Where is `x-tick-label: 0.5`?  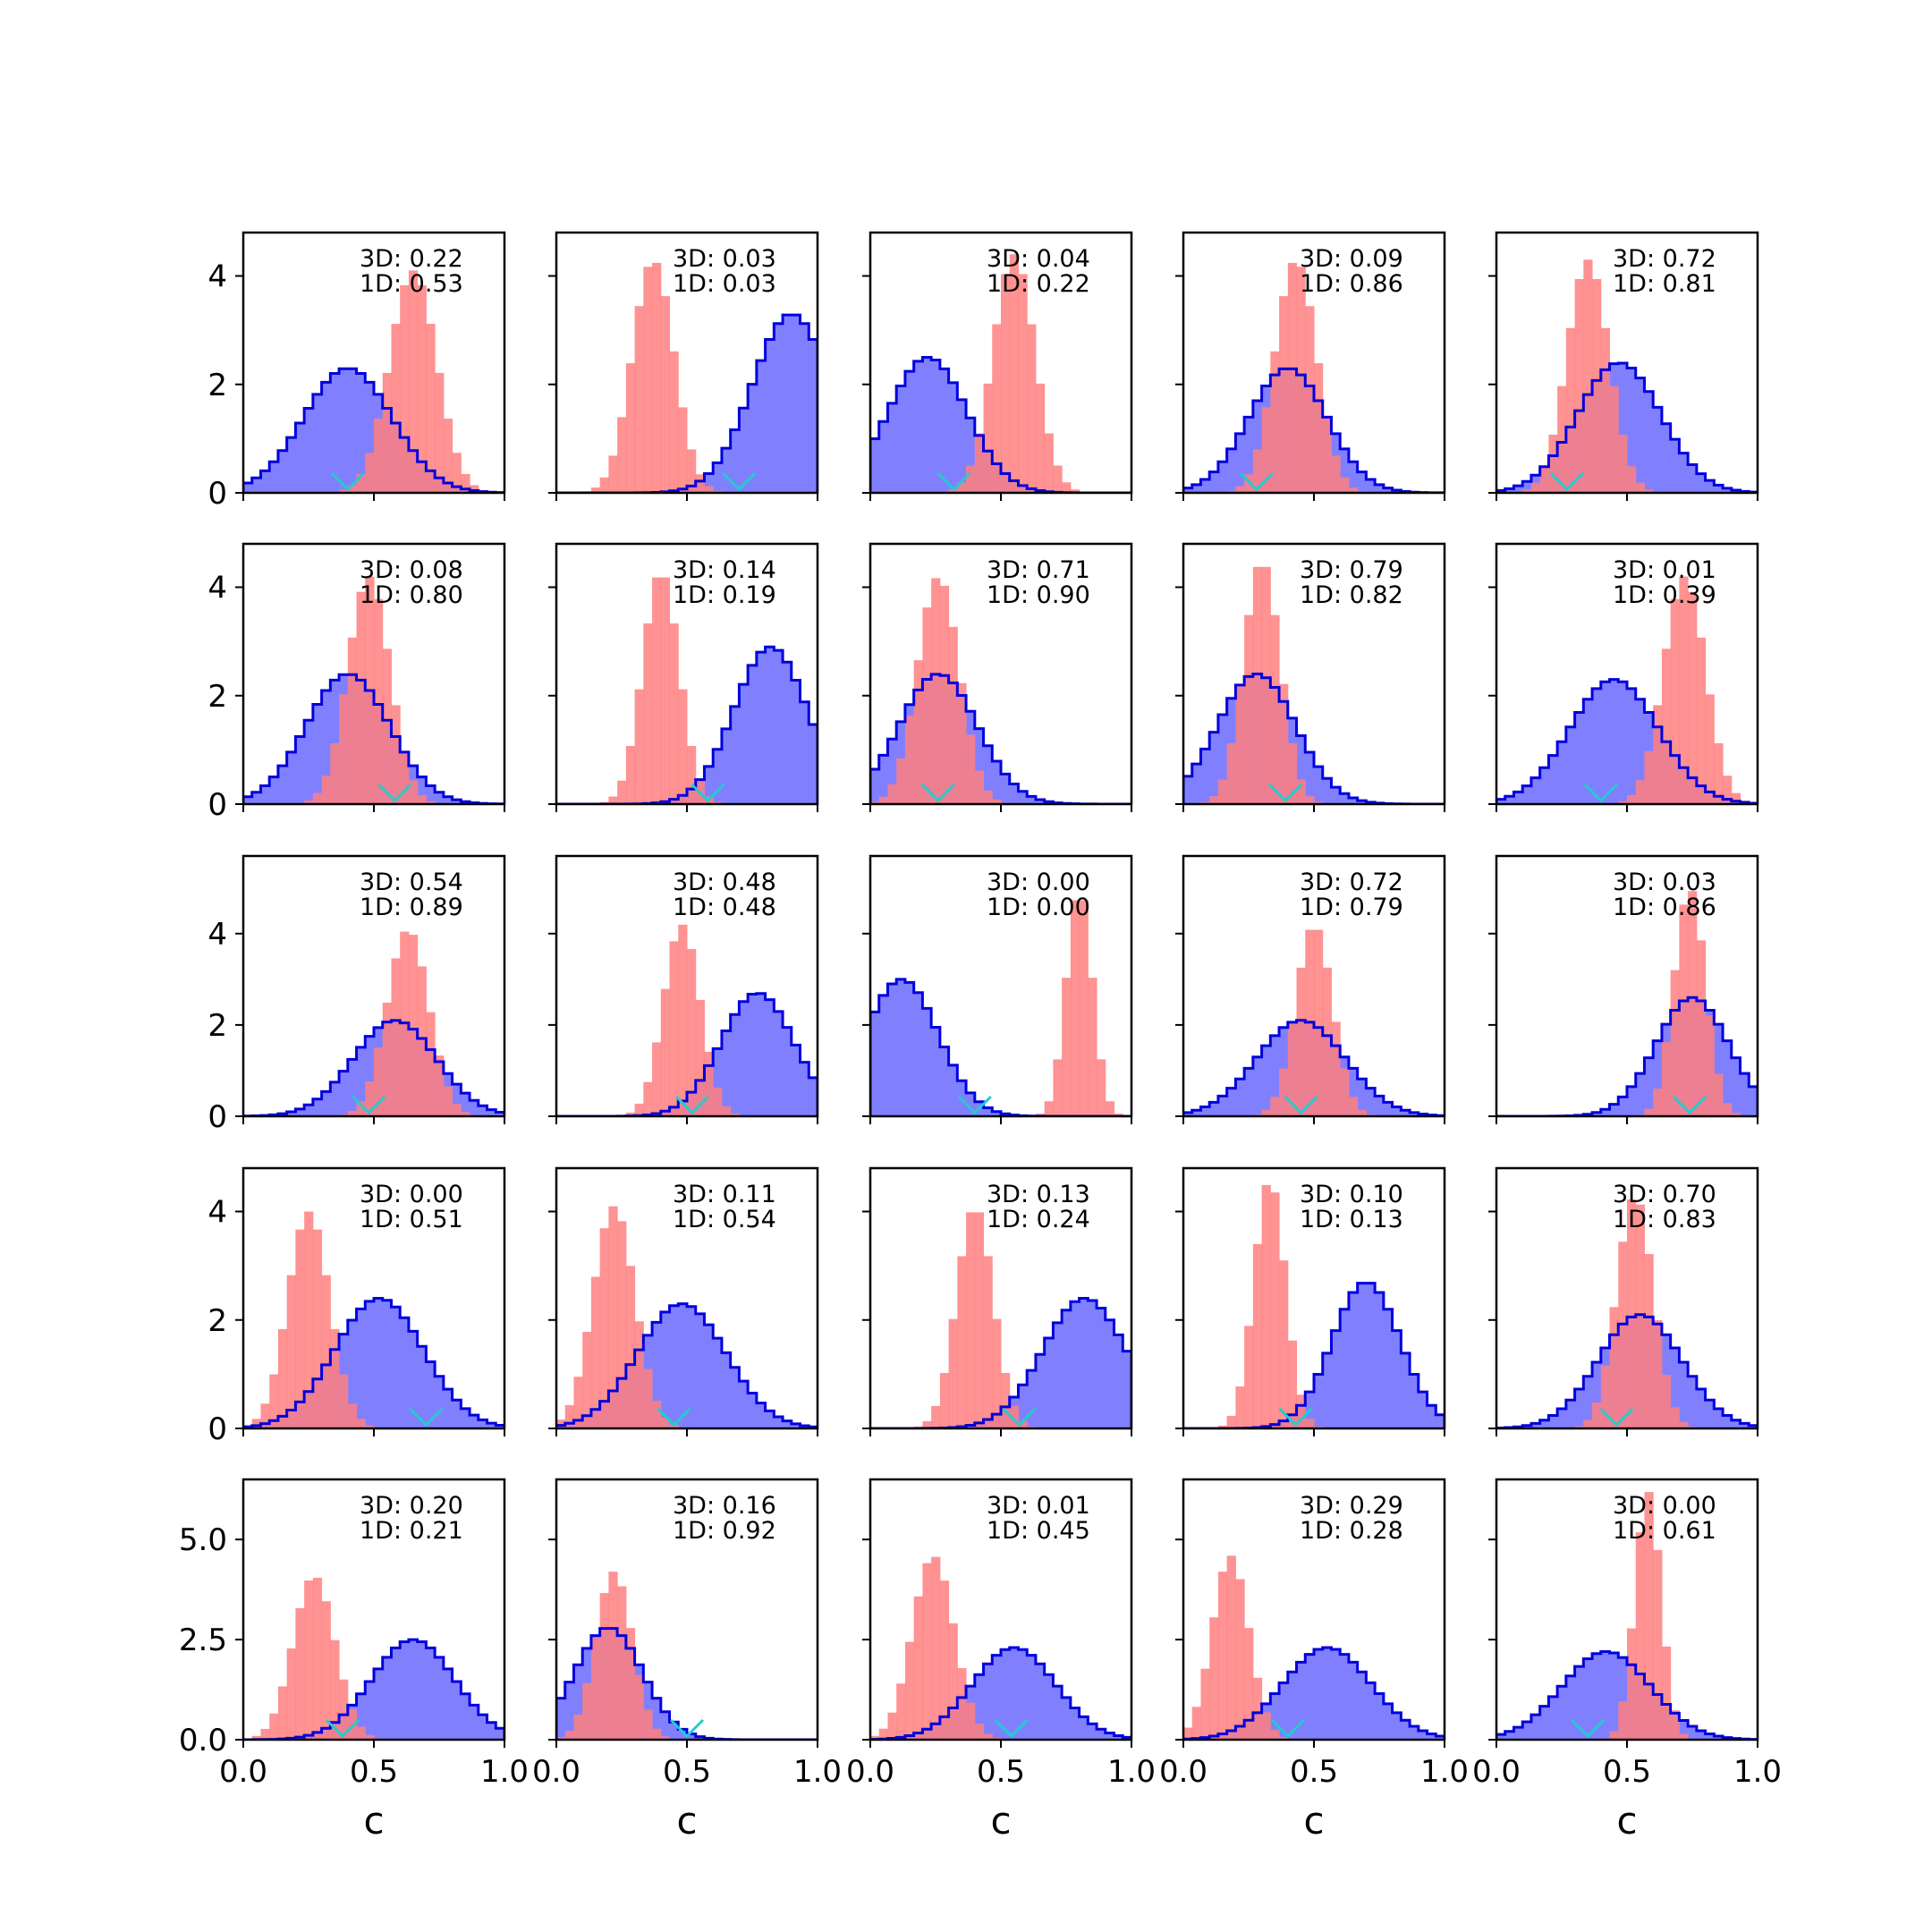
x-tick-label: 0.5 is located at coordinates (1001, 1772).